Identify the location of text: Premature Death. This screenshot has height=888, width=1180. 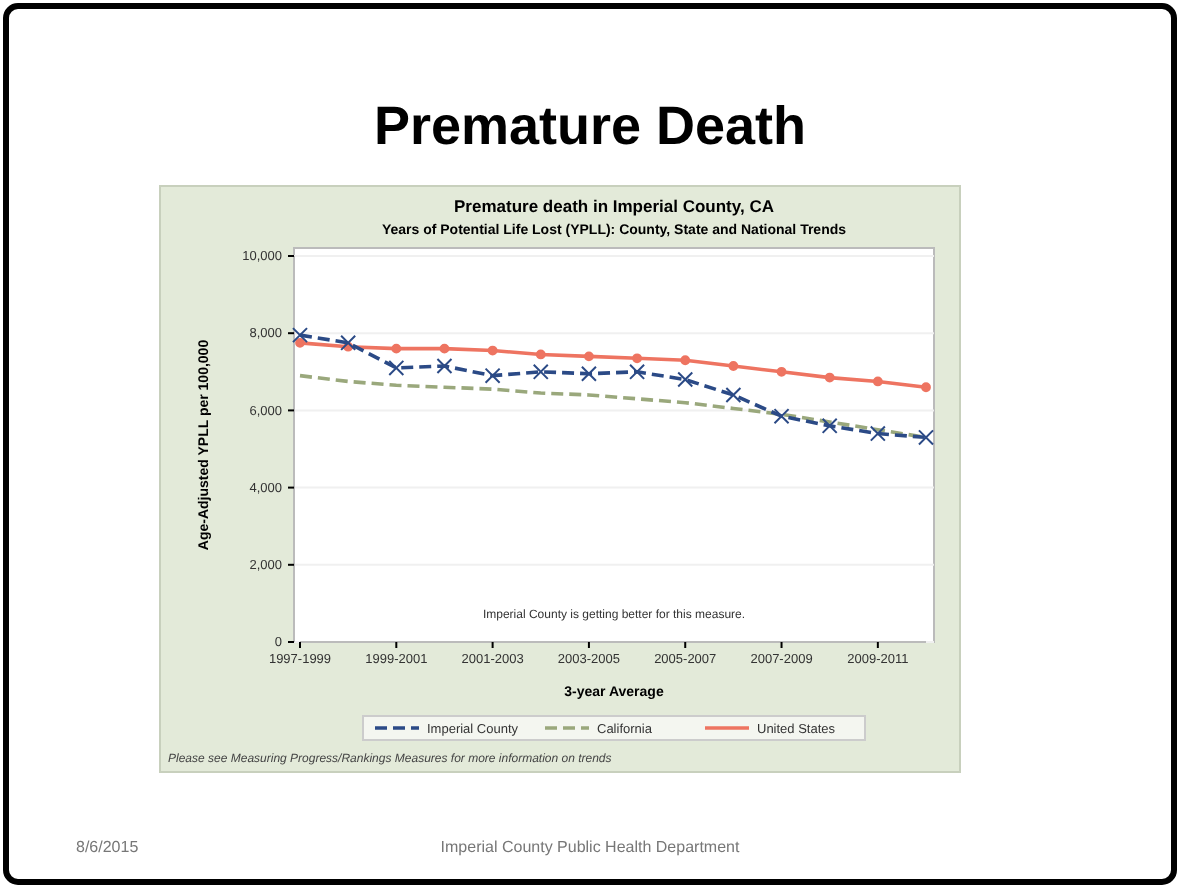
(590, 126).